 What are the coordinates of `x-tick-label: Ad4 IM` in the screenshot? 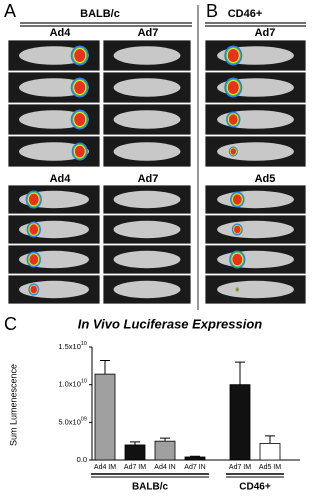 It's located at (105, 467).